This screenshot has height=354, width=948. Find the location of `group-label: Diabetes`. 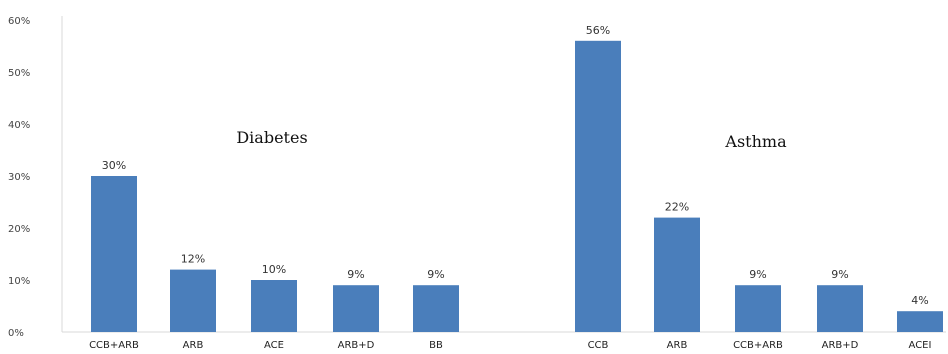

group-label: Diabetes is located at coordinates (271, 137).